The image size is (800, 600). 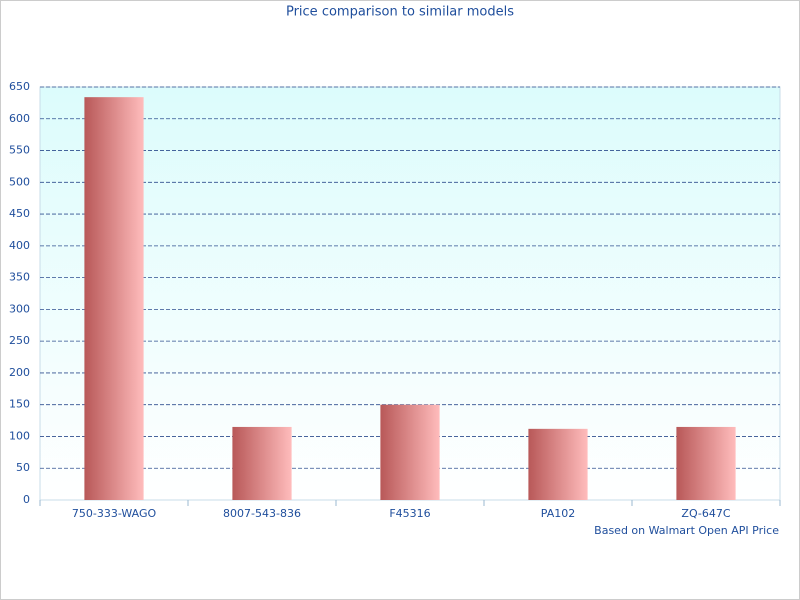 I want to click on y-tick-label: 50, so click(x=23, y=467).